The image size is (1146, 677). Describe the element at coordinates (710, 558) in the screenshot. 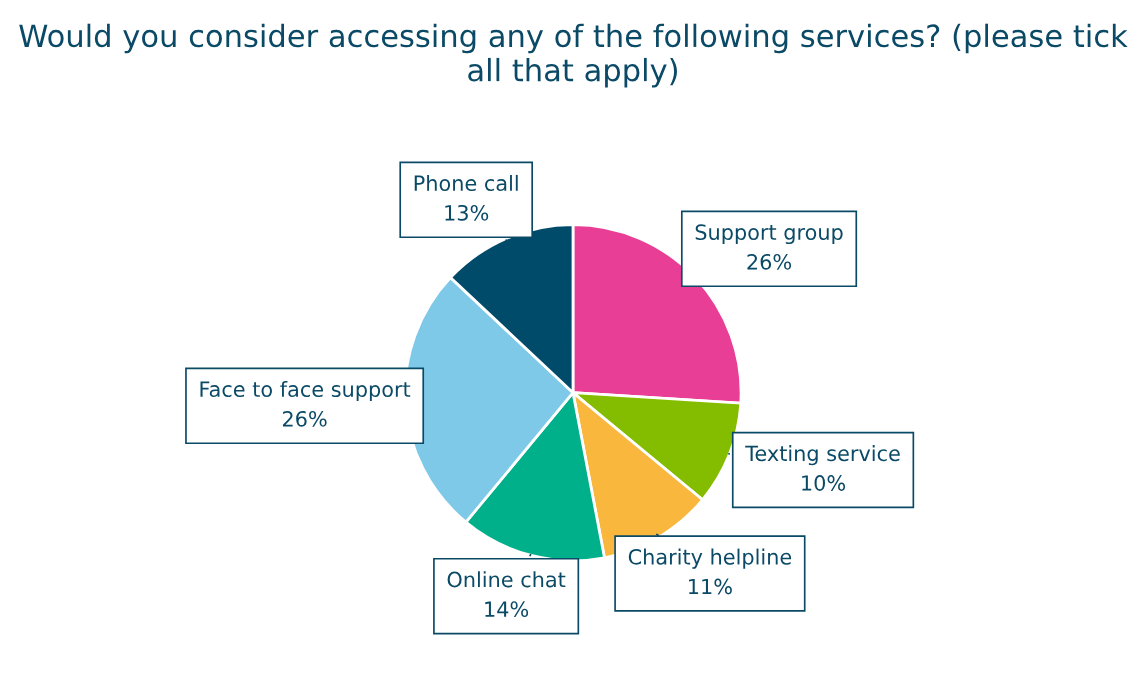

I see `slice-label: Charity helpline` at that location.